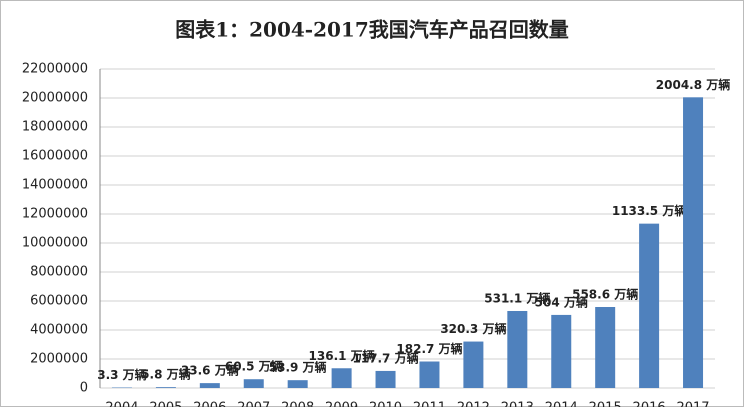  I want to click on x-tick-label: 2013, so click(517, 404).